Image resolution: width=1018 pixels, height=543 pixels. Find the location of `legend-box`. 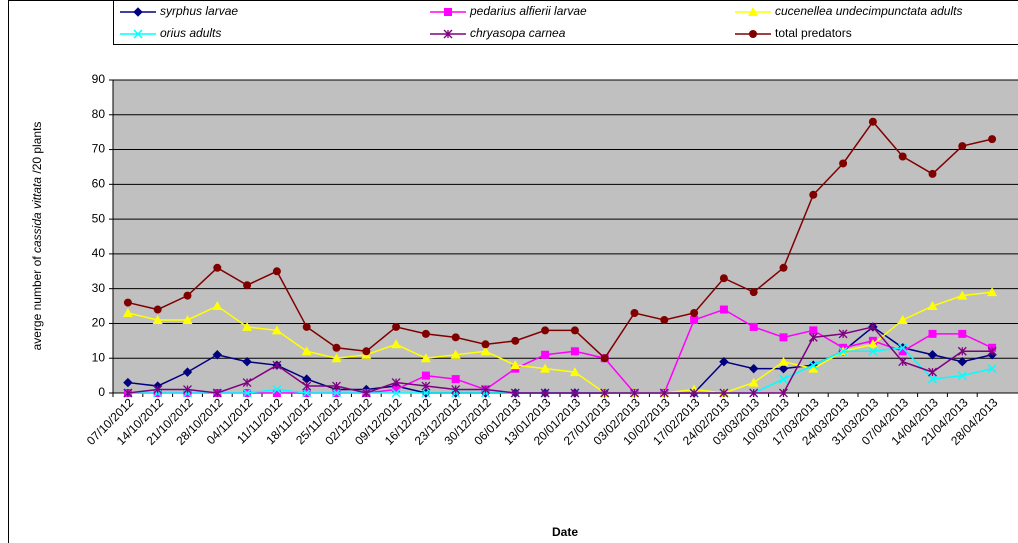

legend-box is located at coordinates (565, 22).